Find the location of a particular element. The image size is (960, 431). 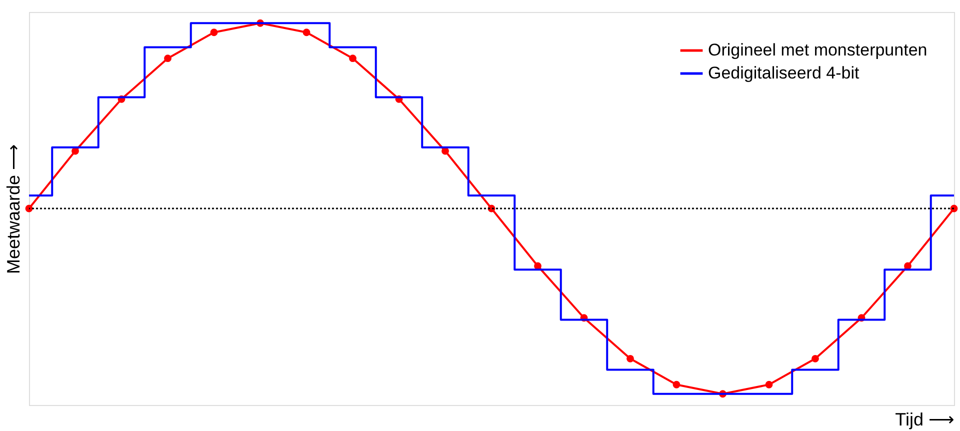

legend-label: Gedigitaliseerd 4-bit is located at coordinates (784, 73).